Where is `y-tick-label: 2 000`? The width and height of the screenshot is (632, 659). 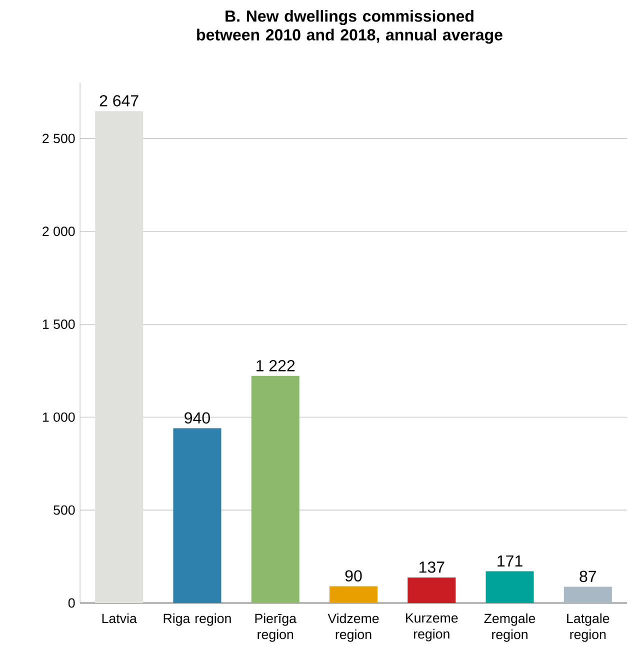 y-tick-label: 2 000 is located at coordinates (58, 231).